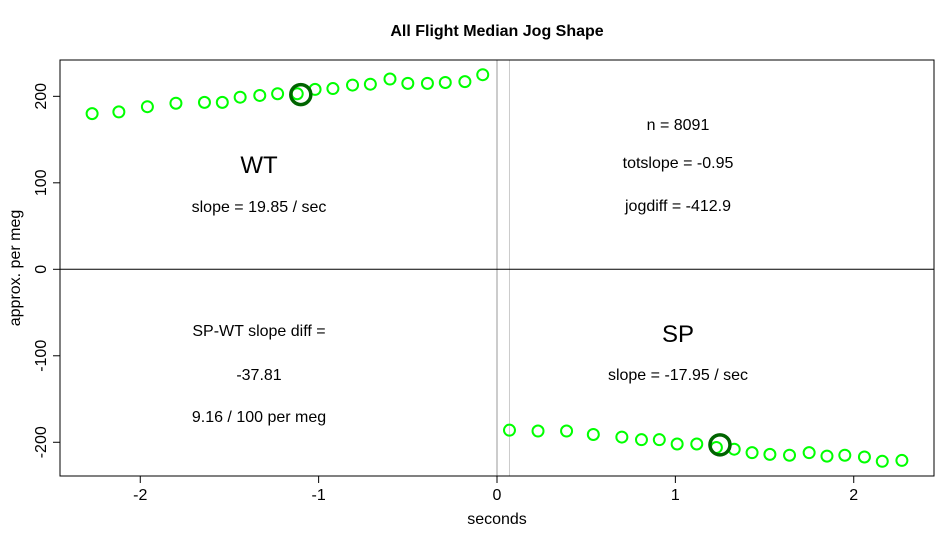 This screenshot has width=950, height=550. What do you see at coordinates (41, 442) in the screenshot?
I see `y-tick-label: -200` at bounding box center [41, 442].